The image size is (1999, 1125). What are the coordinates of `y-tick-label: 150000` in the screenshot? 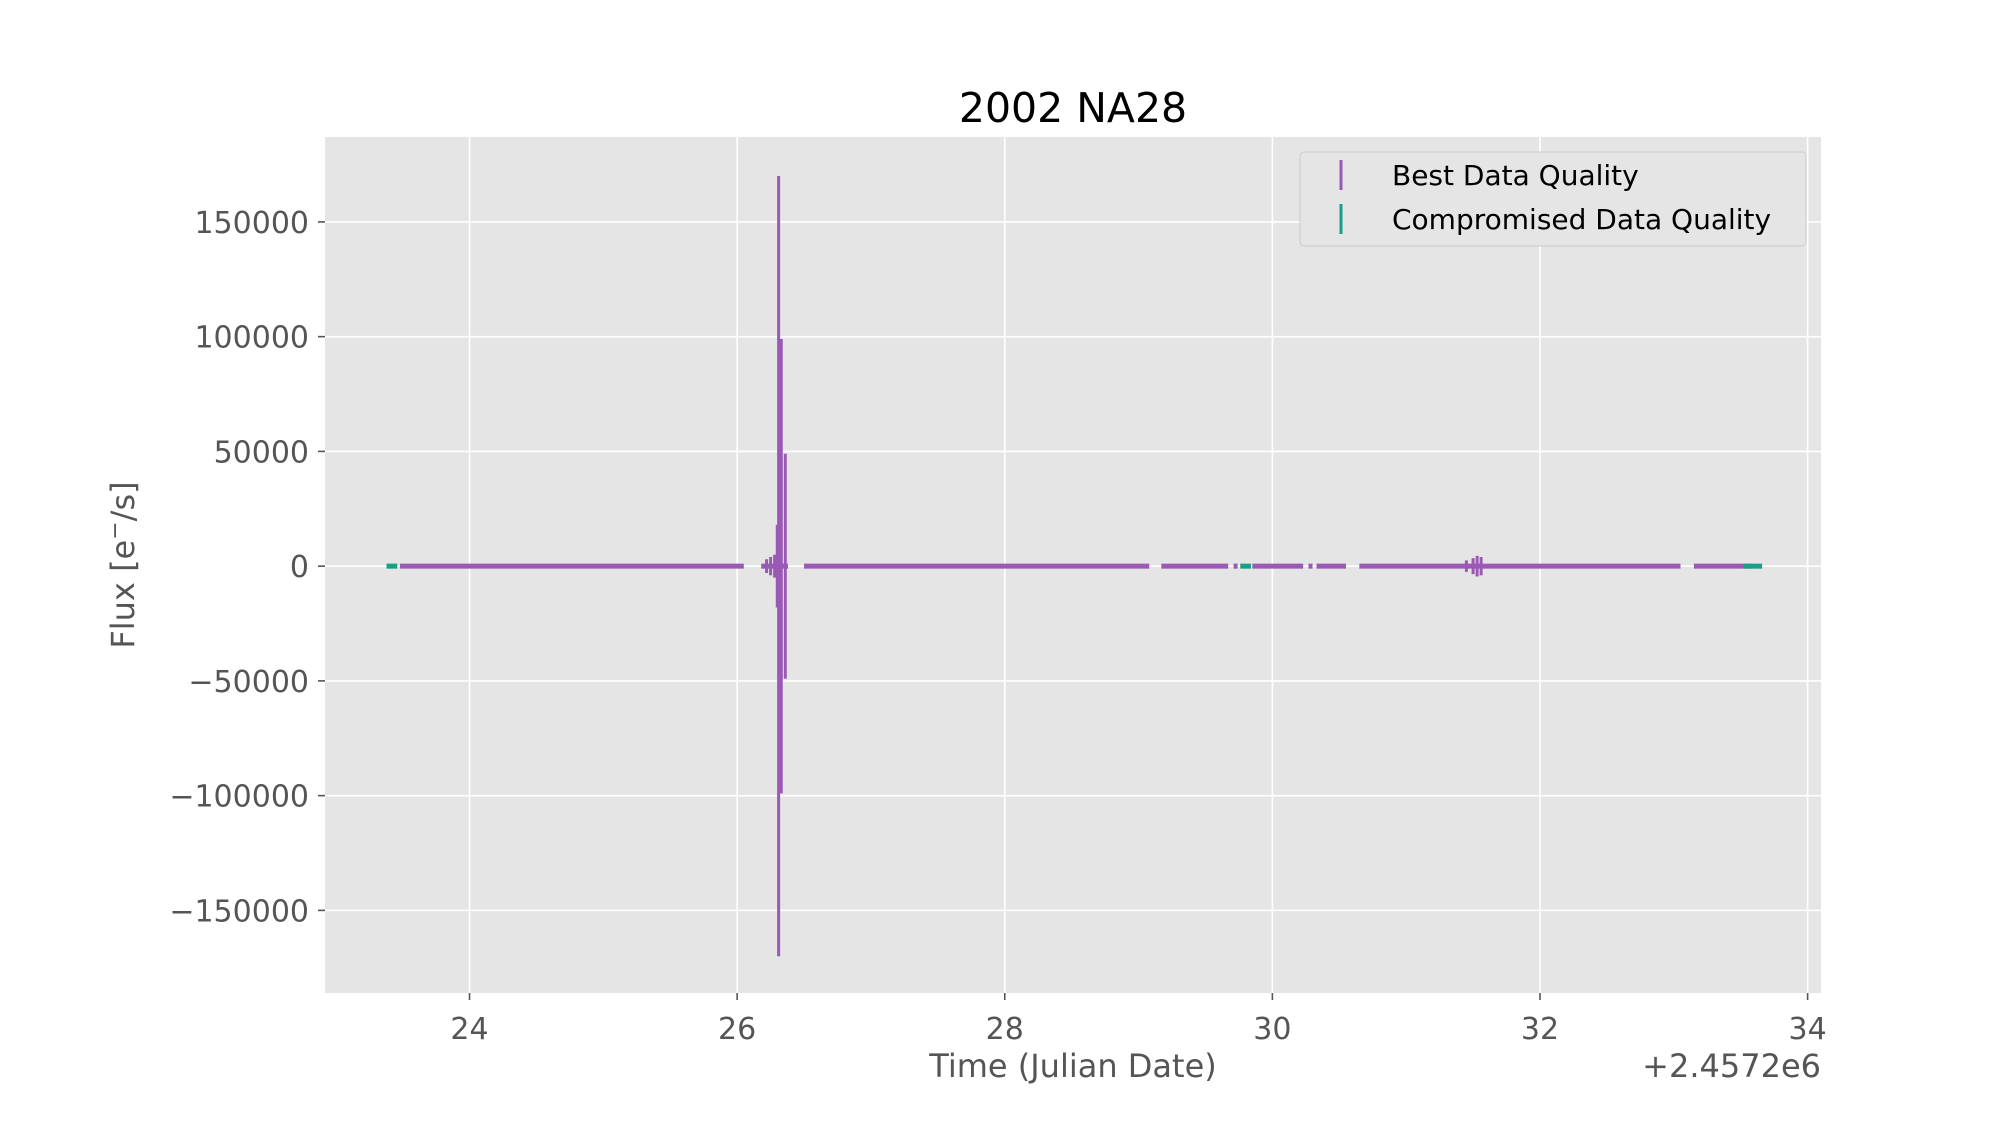 It's located at (251, 223).